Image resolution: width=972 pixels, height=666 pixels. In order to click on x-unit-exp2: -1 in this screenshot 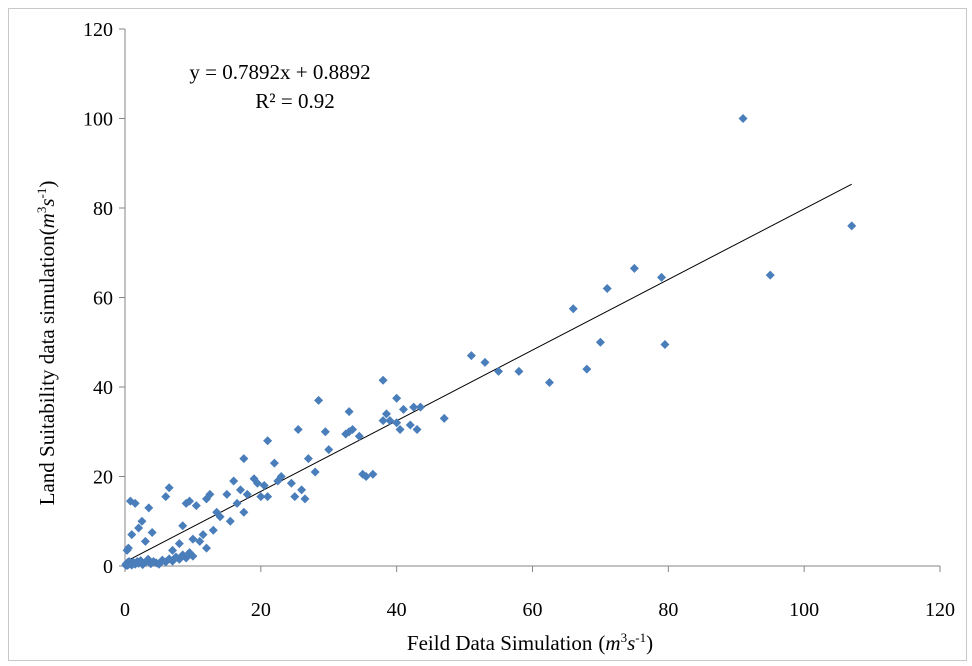, I will do `click(640, 637)`.